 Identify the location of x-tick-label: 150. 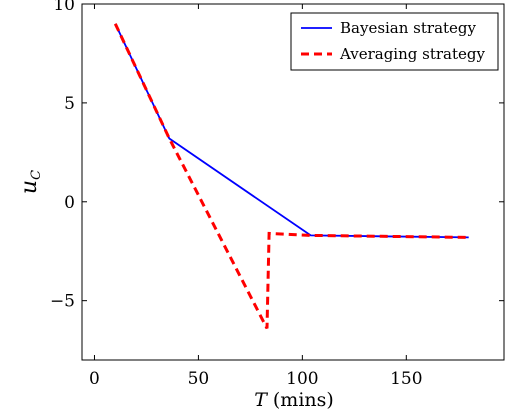
(406, 379).